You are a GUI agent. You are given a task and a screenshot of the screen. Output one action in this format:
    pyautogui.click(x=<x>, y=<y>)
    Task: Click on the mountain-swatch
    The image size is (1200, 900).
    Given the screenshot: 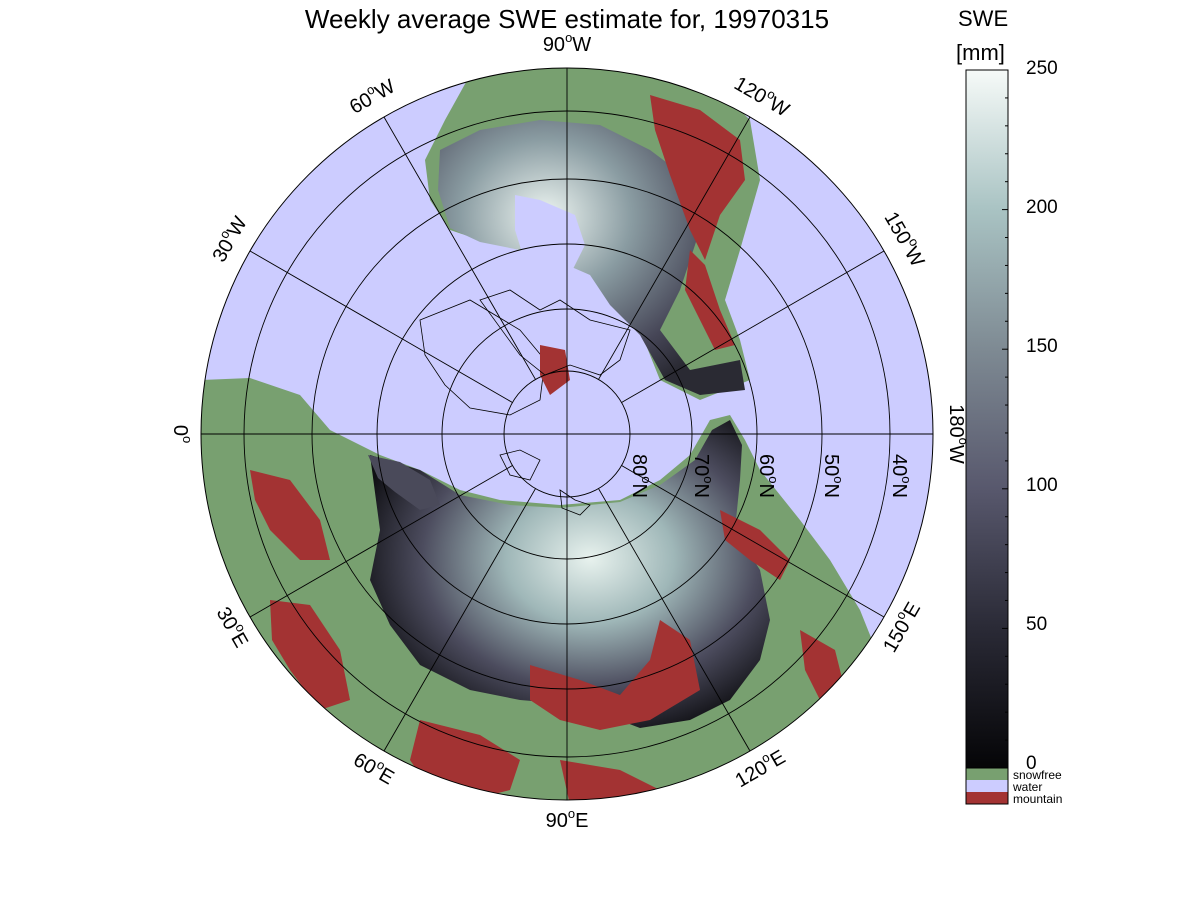 What is the action you would take?
    pyautogui.click(x=987, y=798)
    